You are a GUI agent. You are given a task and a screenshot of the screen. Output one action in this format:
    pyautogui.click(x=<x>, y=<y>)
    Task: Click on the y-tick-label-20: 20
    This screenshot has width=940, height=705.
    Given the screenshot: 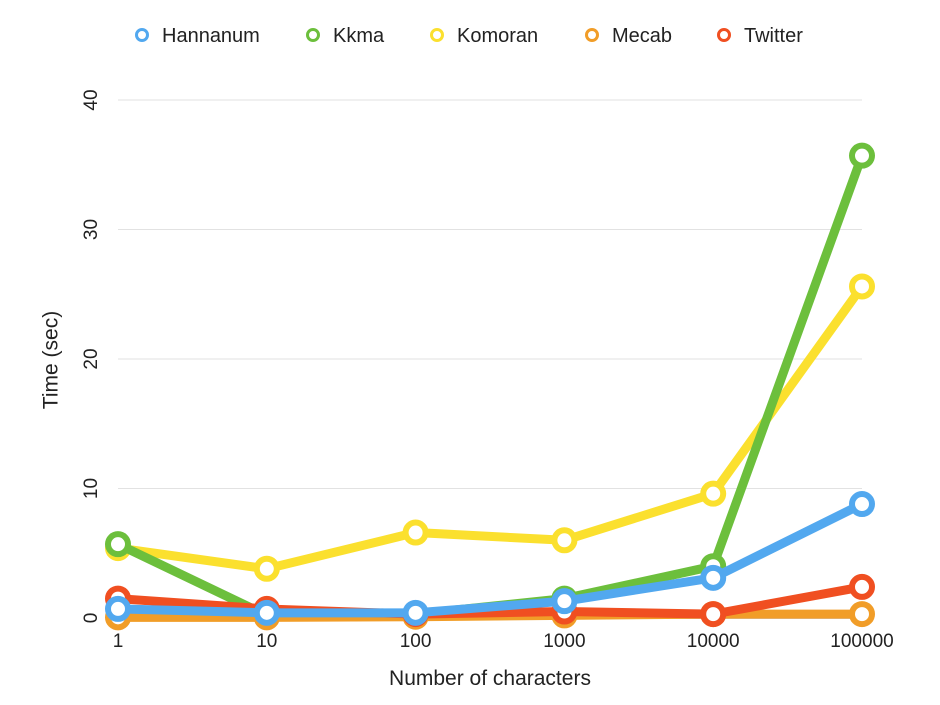 What is the action you would take?
    pyautogui.click(x=91, y=358)
    